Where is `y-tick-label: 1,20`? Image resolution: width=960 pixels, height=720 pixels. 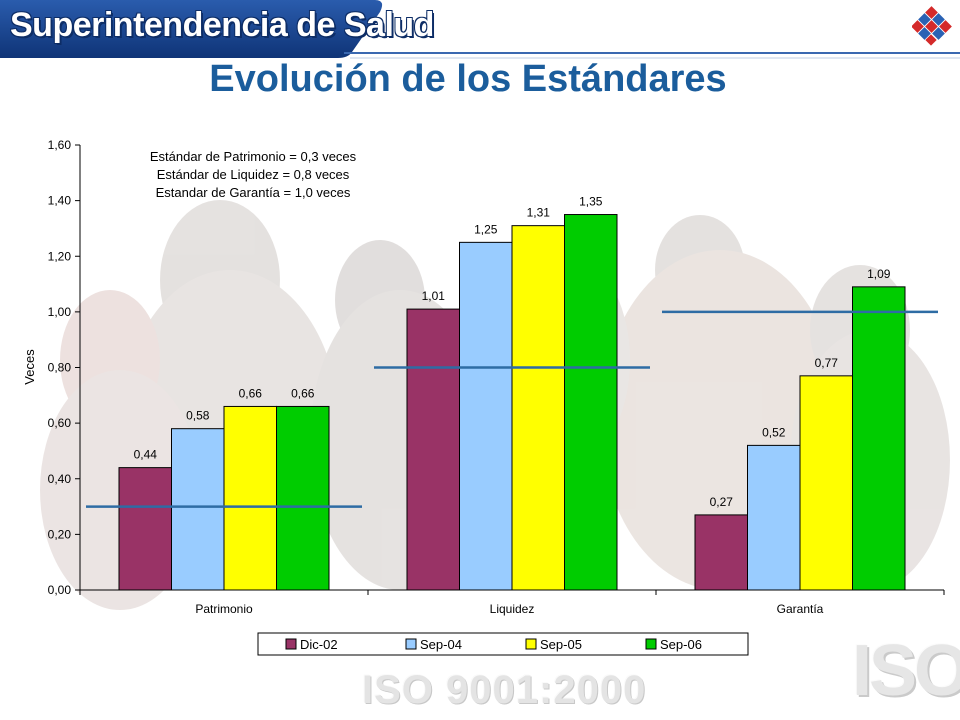
y-tick-label: 1,20 is located at coordinates (60, 256).